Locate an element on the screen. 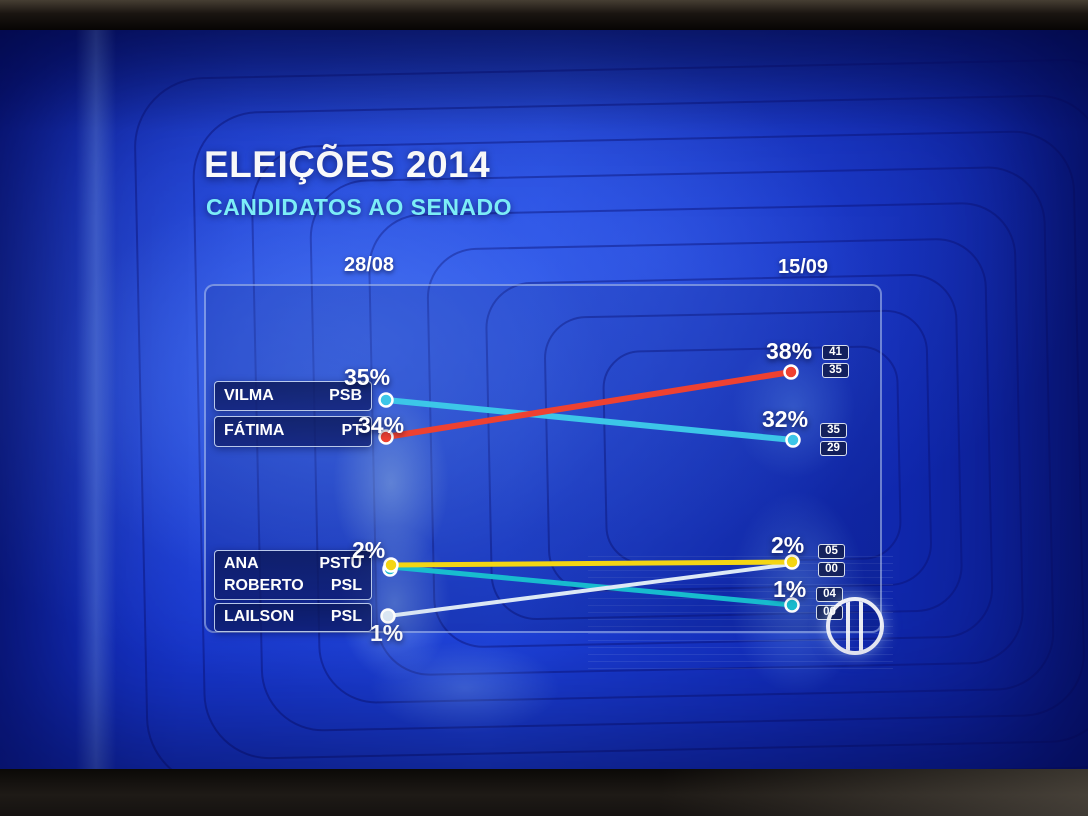 The width and height of the screenshot is (1088, 816). value-label-right-2: 2% is located at coordinates (788, 545).